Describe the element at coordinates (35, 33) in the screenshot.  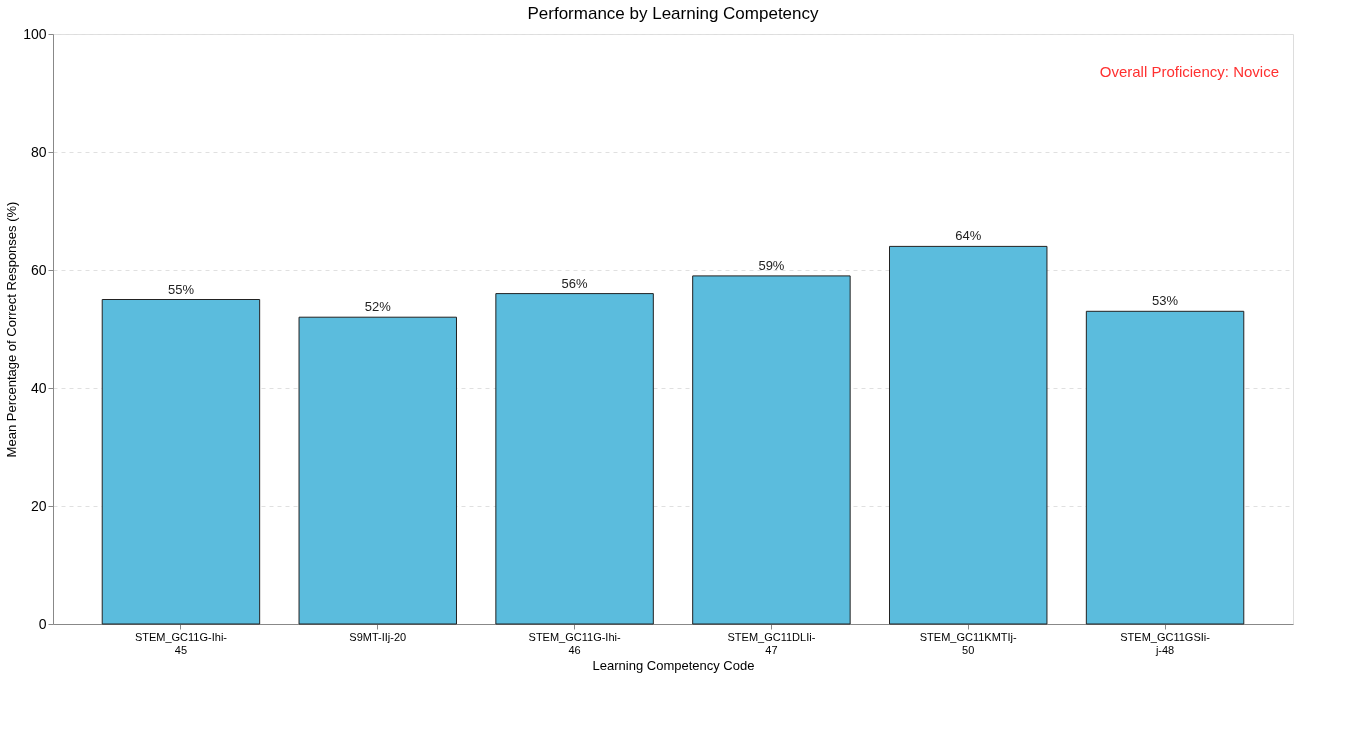
I see `y-tick-label: 100` at that location.